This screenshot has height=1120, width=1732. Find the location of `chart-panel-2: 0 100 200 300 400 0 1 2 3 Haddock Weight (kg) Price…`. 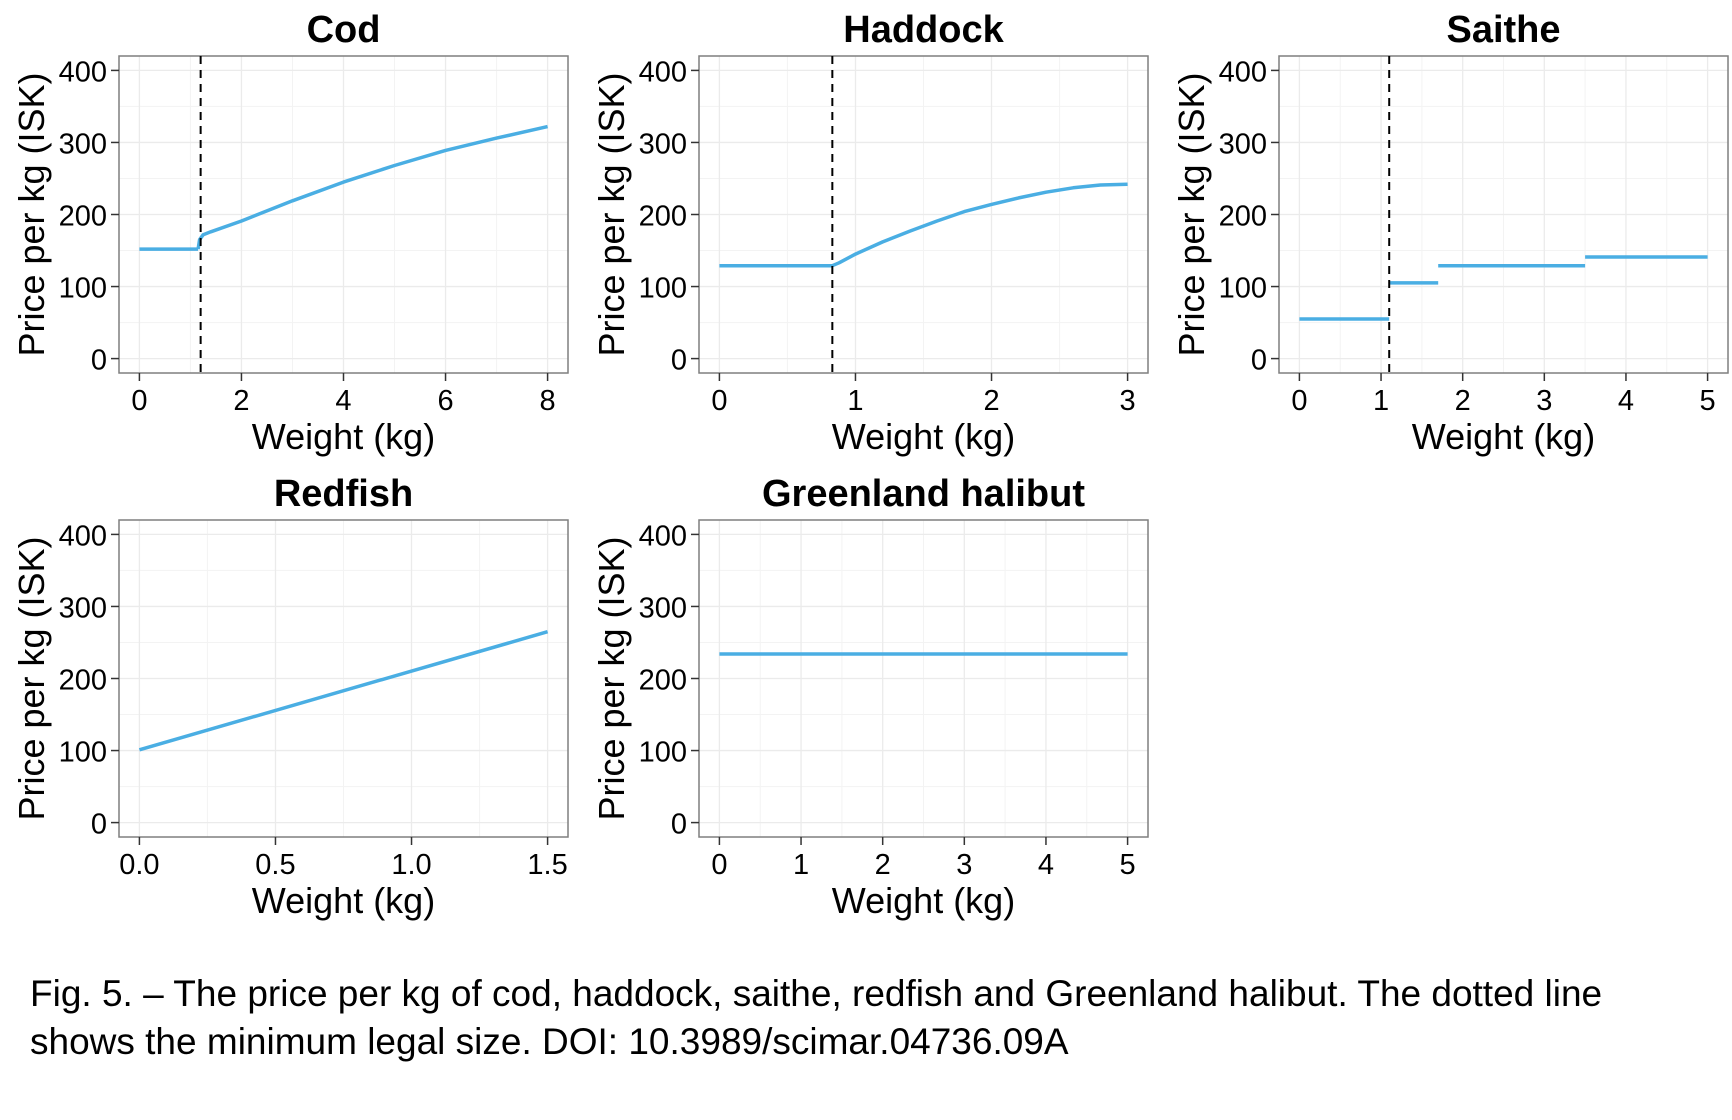

chart-panel-2: 0 100 200 300 400 0 1 2 3 Haddock Weight (kg) Price… is located at coordinates (870, 233).